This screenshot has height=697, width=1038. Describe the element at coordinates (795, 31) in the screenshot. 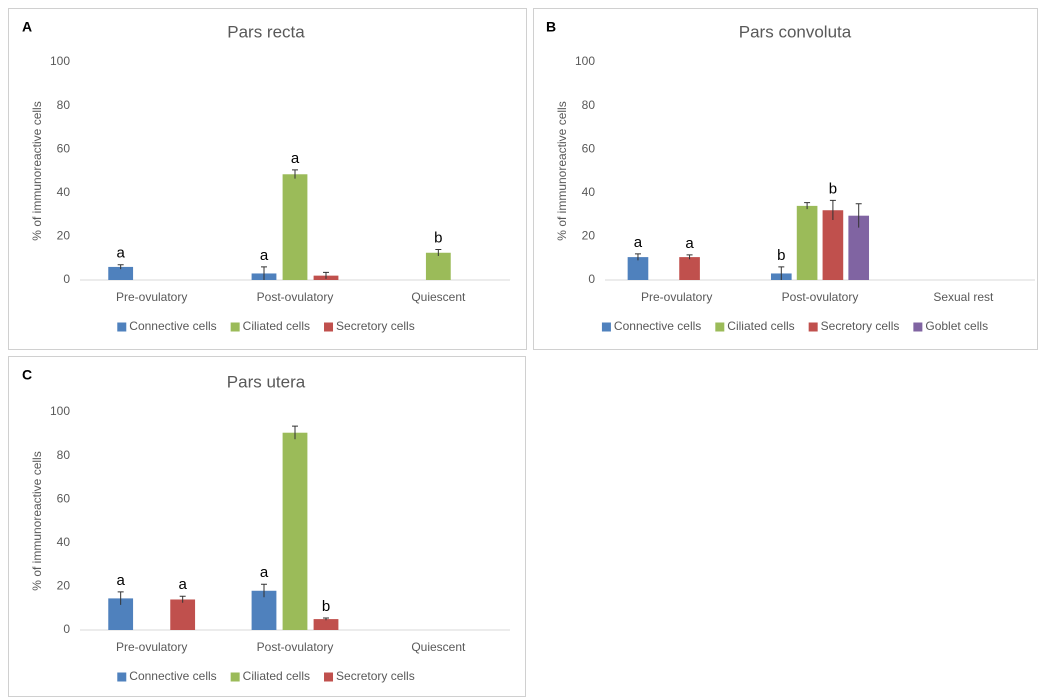

I see `chart-title: Pars convoluta` at that location.